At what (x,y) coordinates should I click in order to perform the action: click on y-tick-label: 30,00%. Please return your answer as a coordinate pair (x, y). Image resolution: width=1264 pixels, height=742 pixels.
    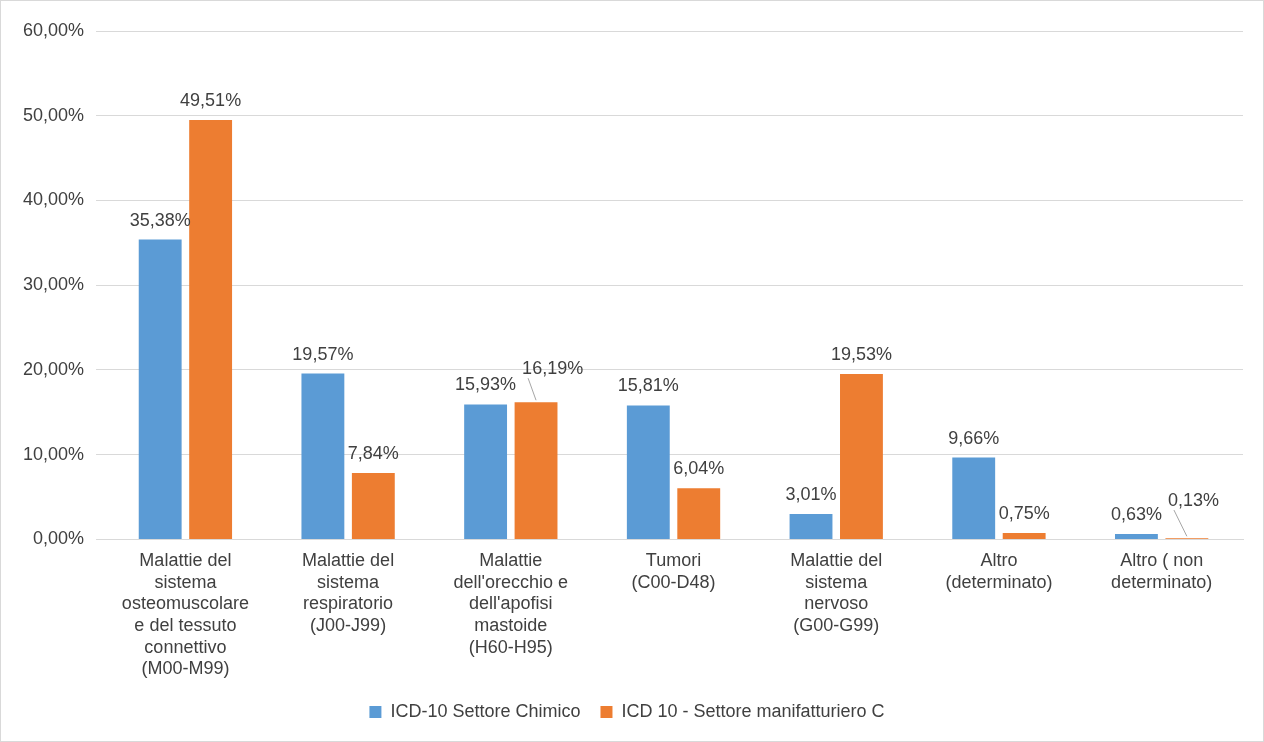
    Looking at the image, I should click on (53, 284).